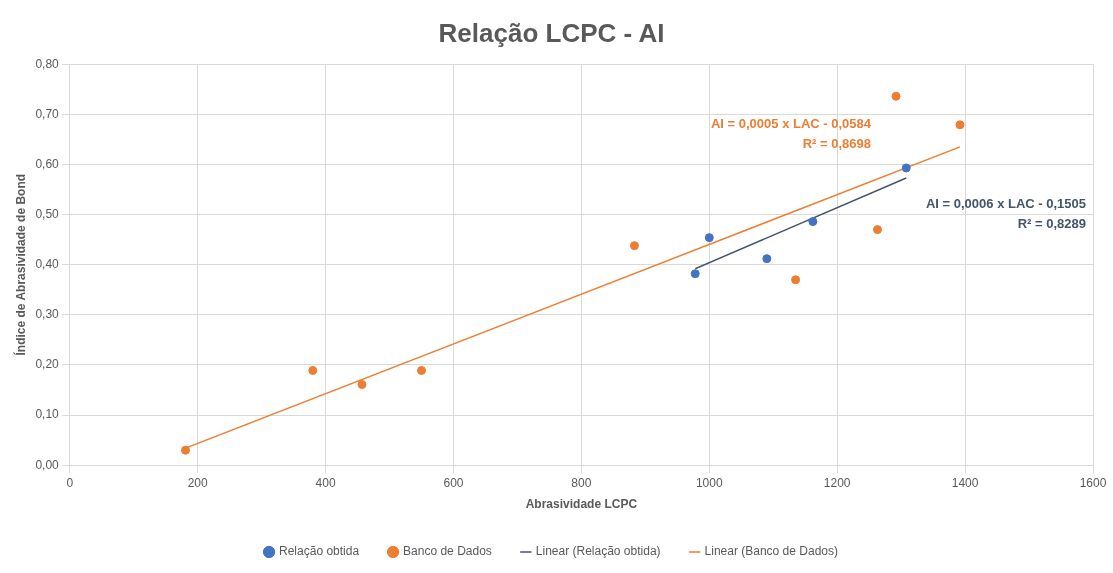 This screenshot has width=1113, height=573. Describe the element at coordinates (47, 314) in the screenshot. I see `y-tick-label: 0,30` at that location.